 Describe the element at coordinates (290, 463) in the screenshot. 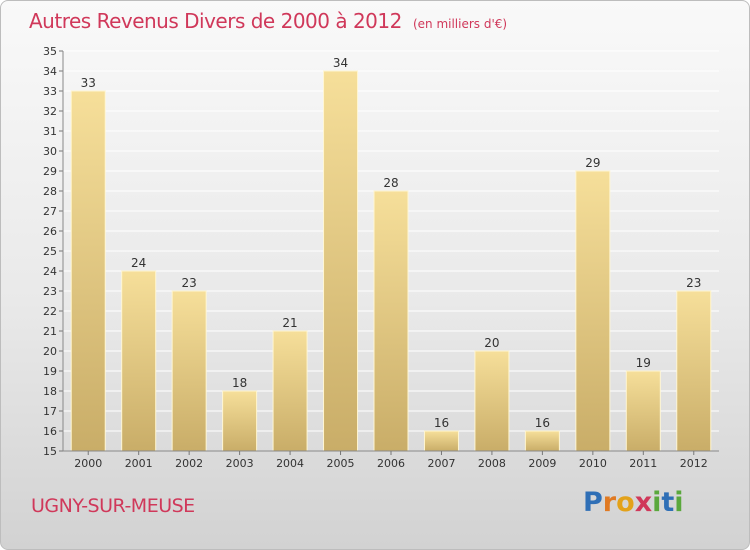

I see `x-tick-label: 2004` at that location.